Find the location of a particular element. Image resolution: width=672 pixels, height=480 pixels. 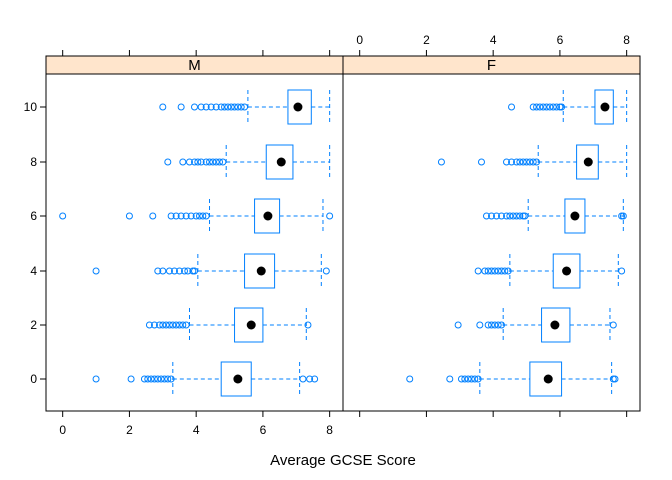

x-tick-label-top-0: 0 is located at coordinates (359, 40).